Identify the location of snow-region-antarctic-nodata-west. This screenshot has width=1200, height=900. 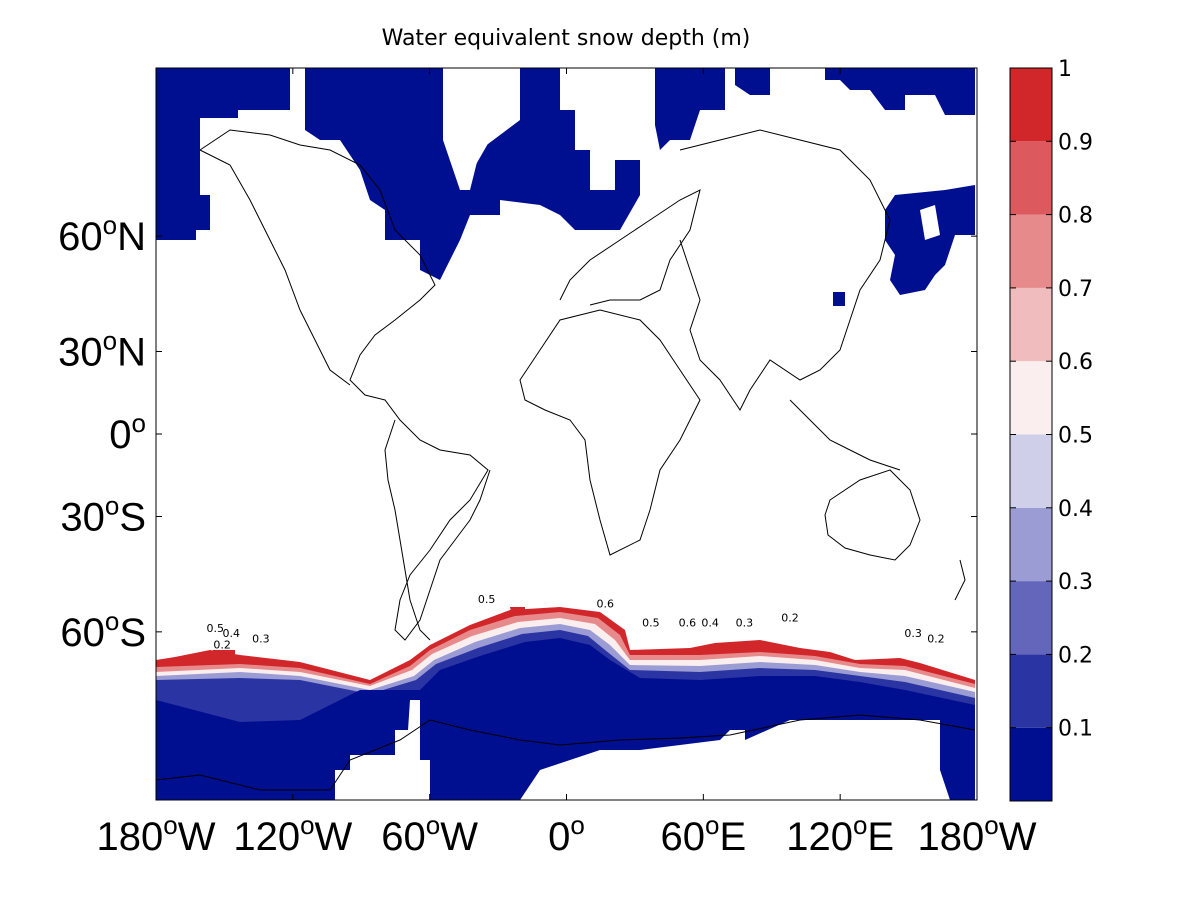
(382, 750).